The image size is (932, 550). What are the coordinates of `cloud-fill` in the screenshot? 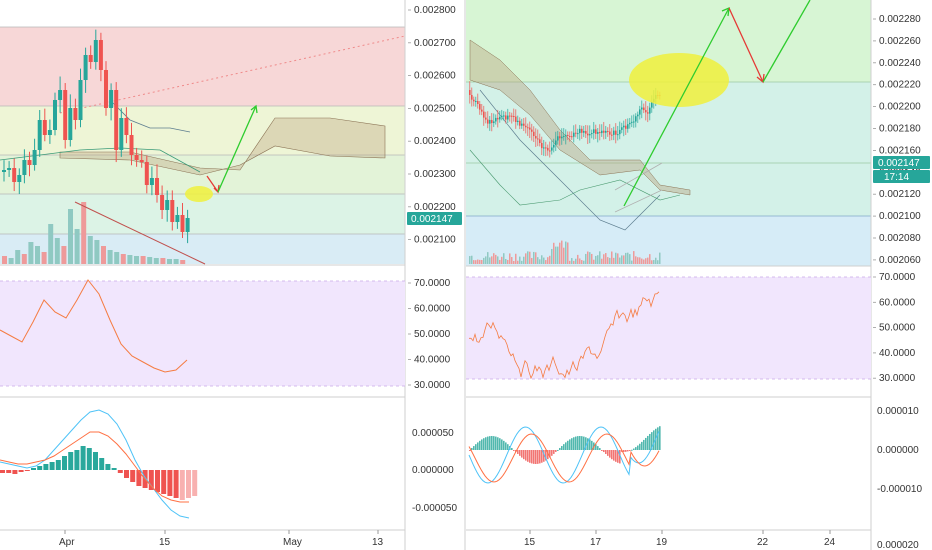 It's located at (580, 117).